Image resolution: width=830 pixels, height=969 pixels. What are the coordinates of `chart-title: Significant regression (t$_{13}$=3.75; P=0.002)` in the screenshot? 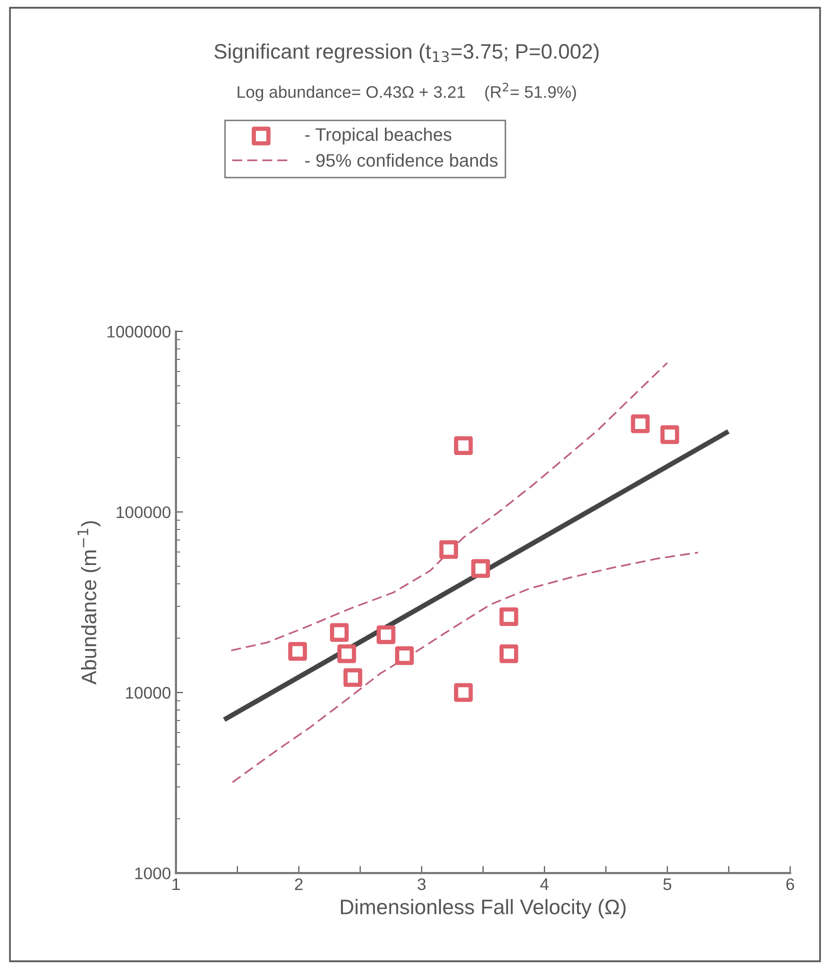 It's located at (406, 53).